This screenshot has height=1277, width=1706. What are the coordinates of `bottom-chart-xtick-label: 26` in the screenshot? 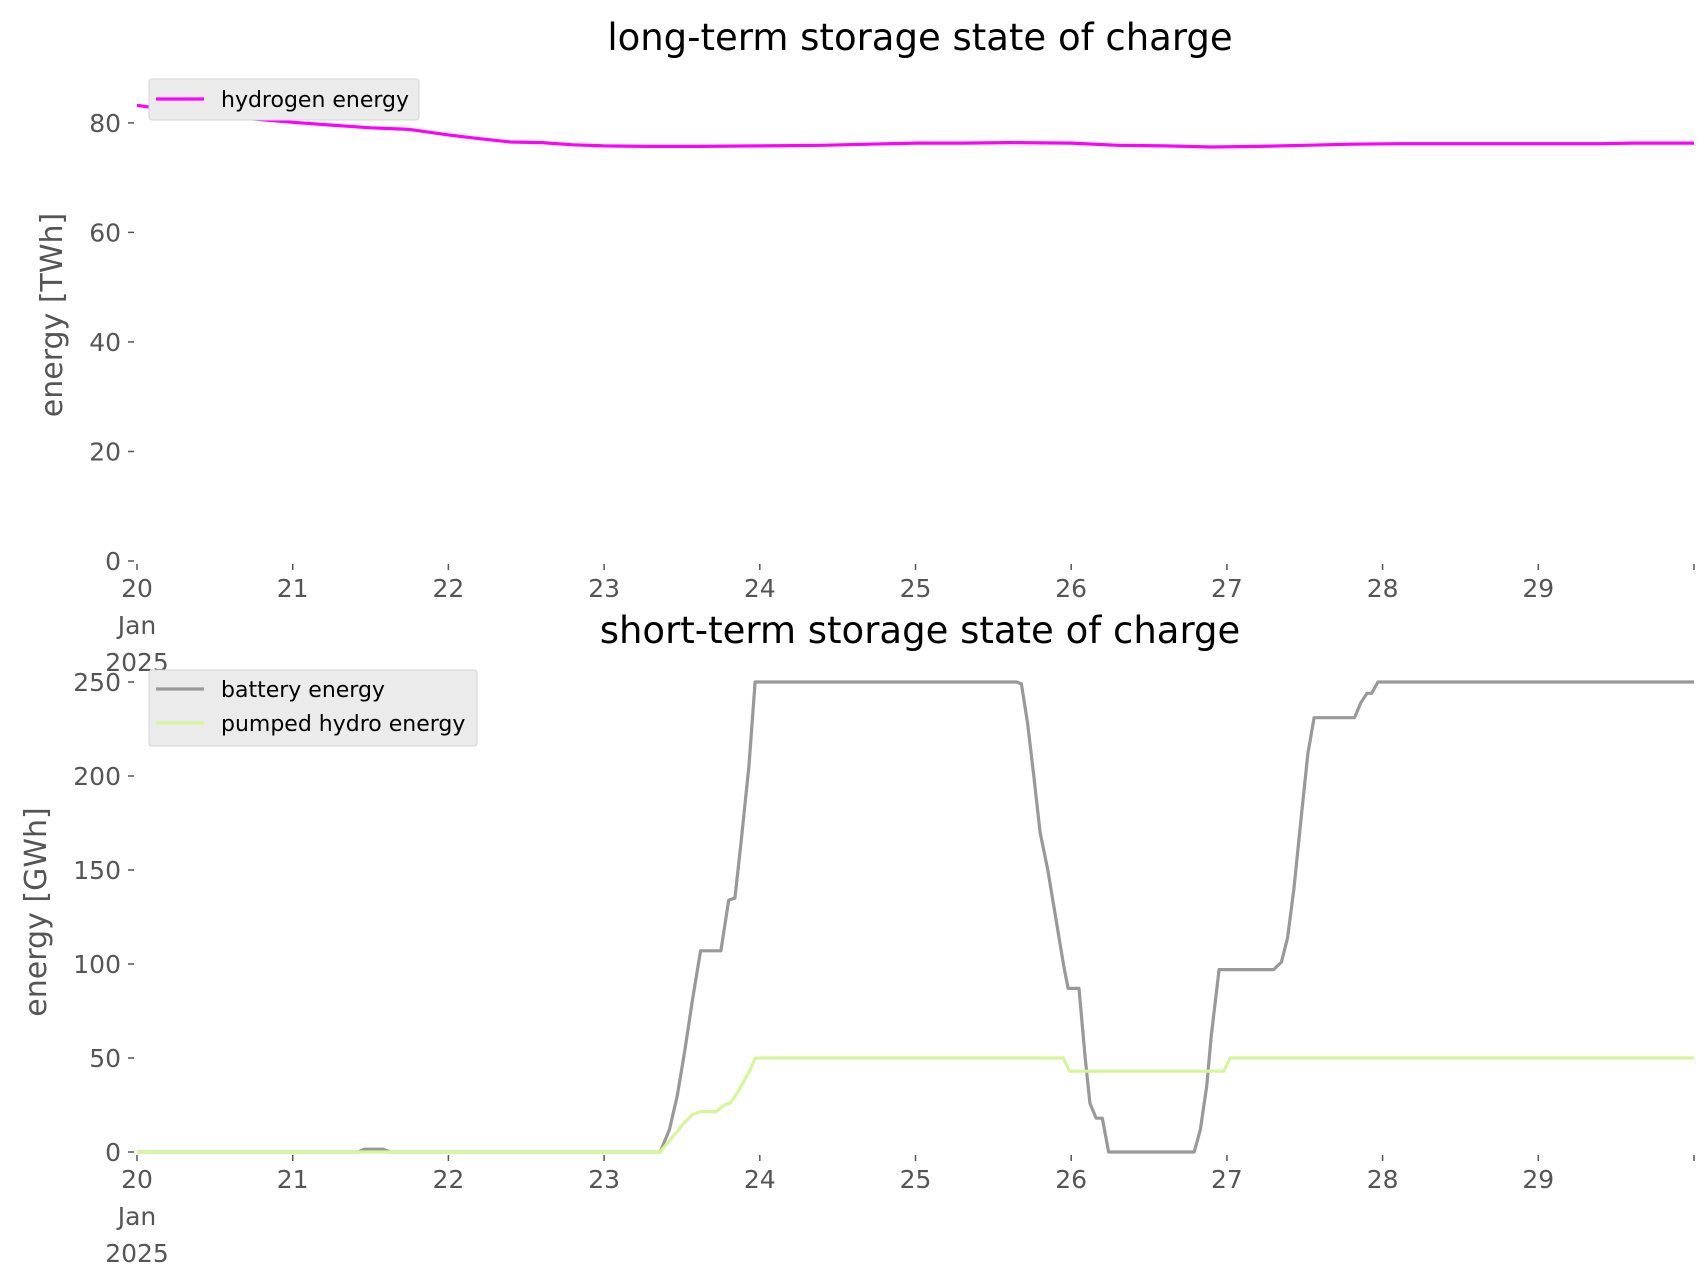 It's located at (1071, 1179).